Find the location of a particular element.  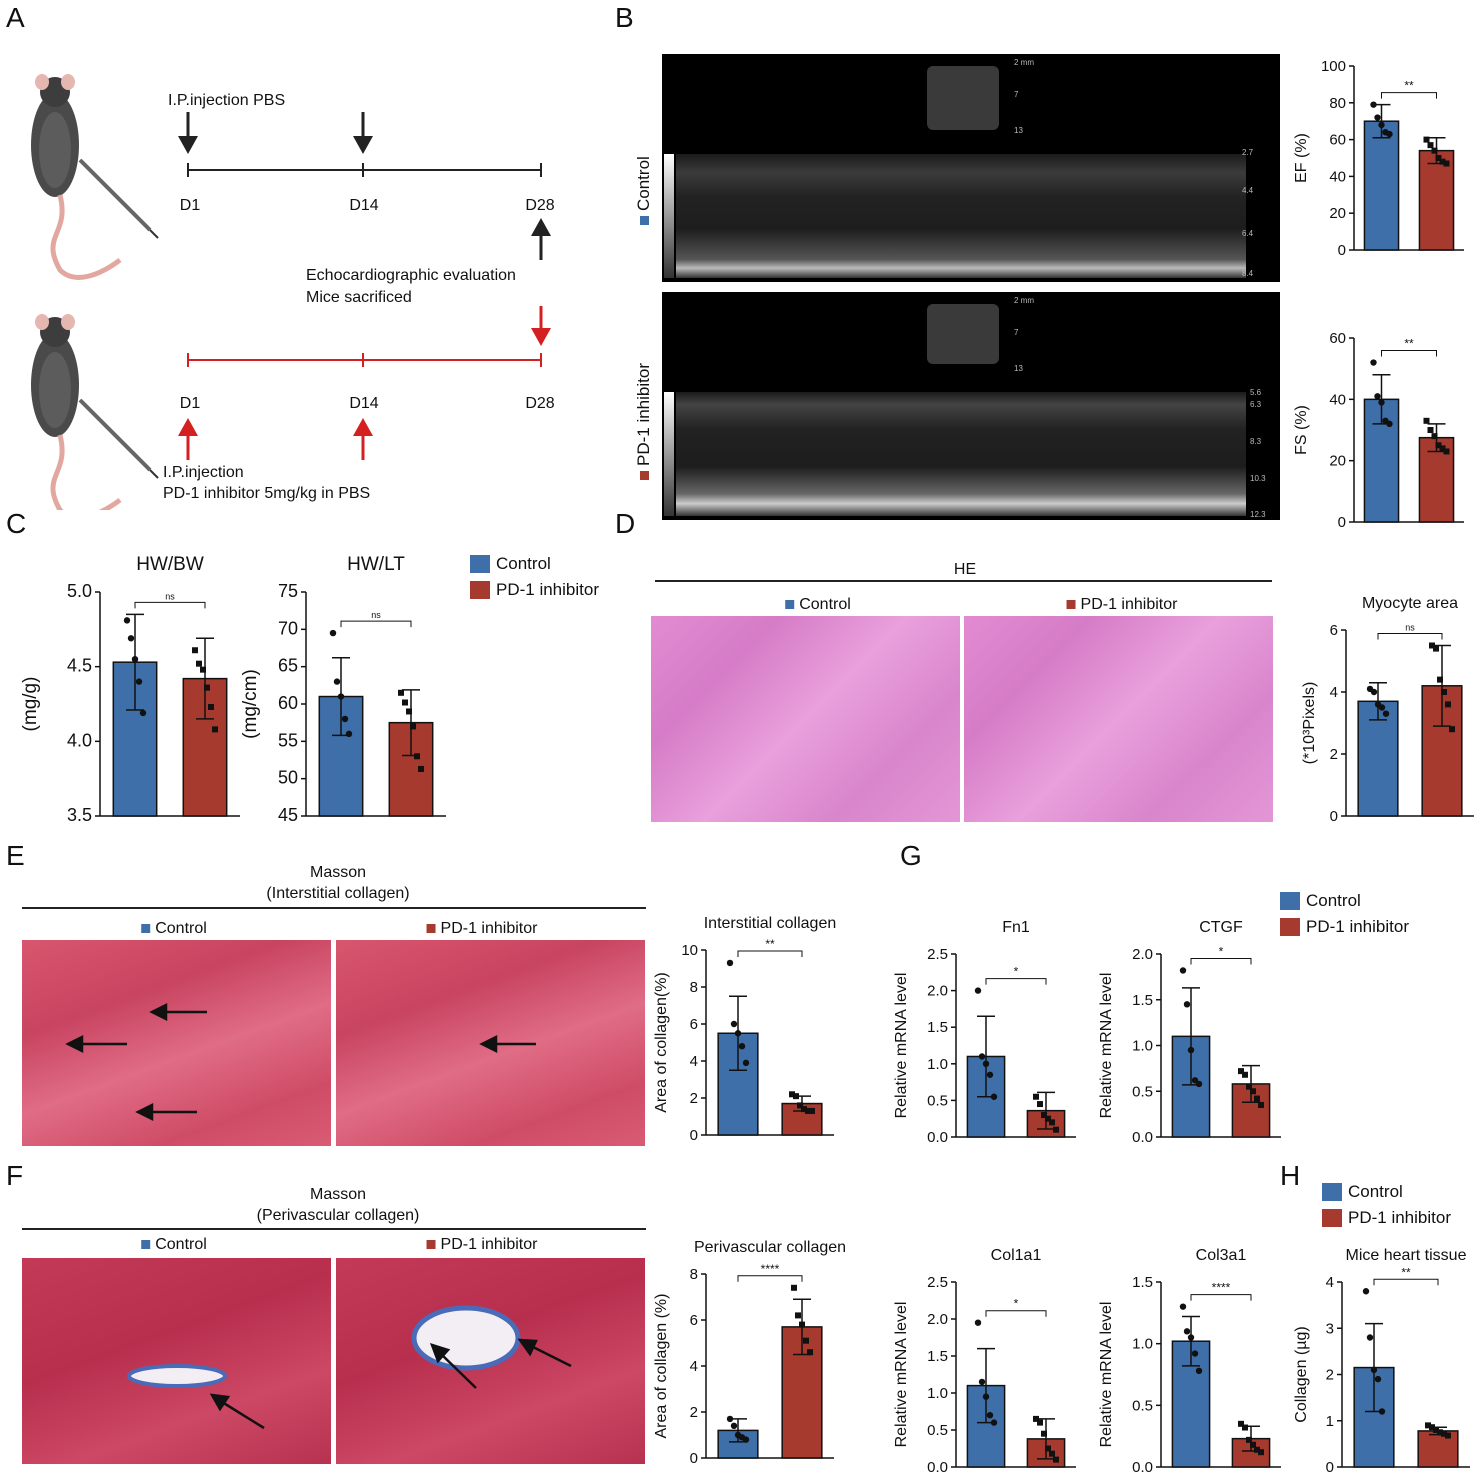

he-image-pd1 is located at coordinates (1118, 719).